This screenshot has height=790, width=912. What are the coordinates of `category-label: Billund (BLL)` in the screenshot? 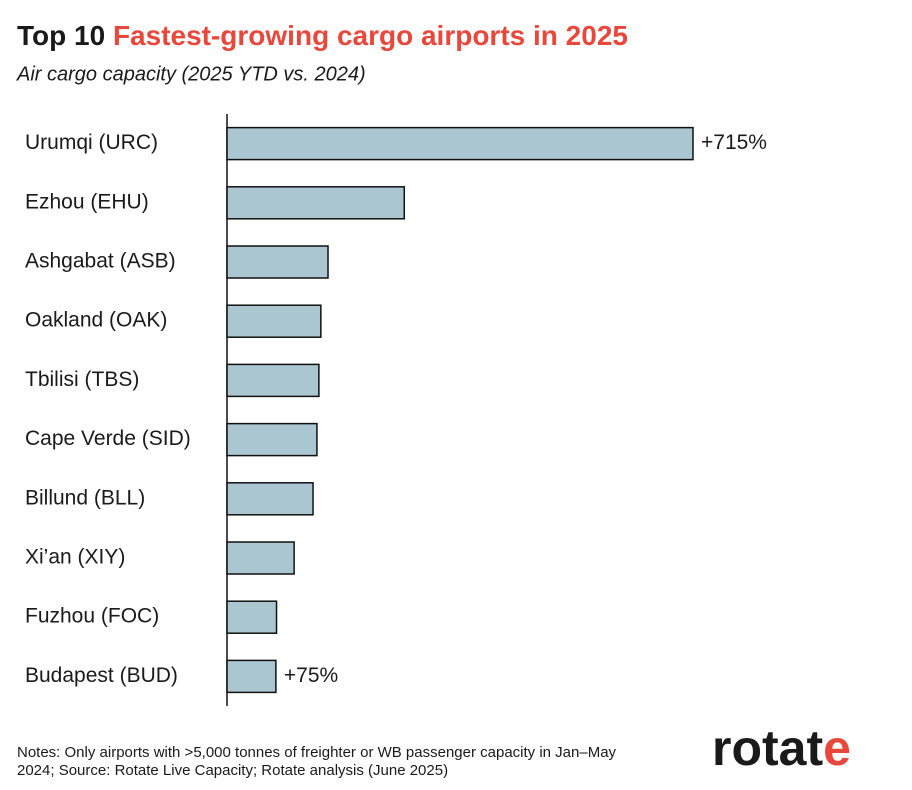 It's located at (85, 497).